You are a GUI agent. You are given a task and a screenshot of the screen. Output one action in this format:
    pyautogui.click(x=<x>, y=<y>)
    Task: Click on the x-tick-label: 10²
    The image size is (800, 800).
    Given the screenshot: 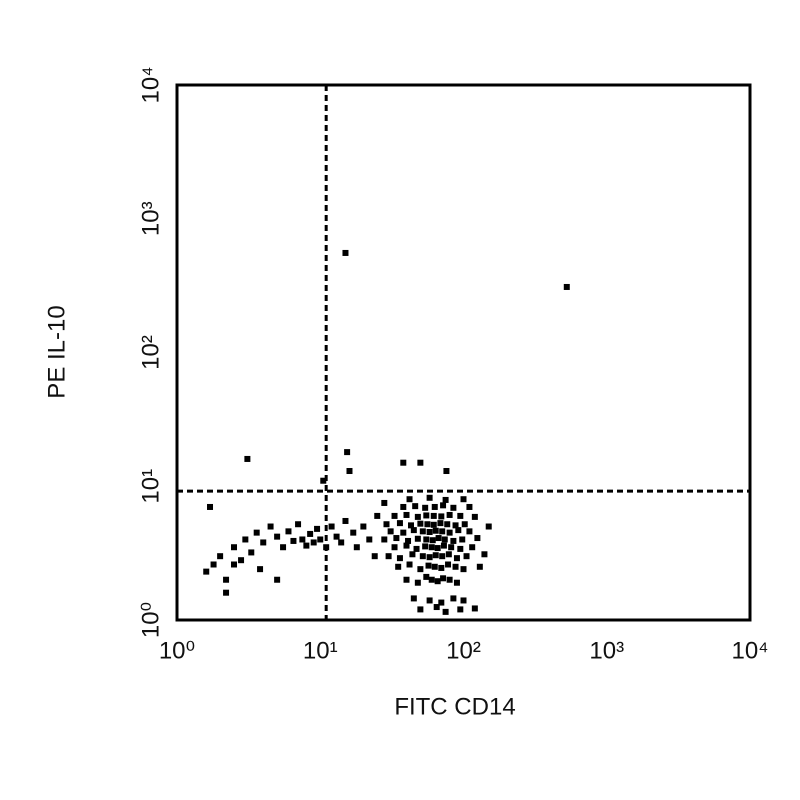 What is the action you would take?
    pyautogui.click(x=463, y=650)
    